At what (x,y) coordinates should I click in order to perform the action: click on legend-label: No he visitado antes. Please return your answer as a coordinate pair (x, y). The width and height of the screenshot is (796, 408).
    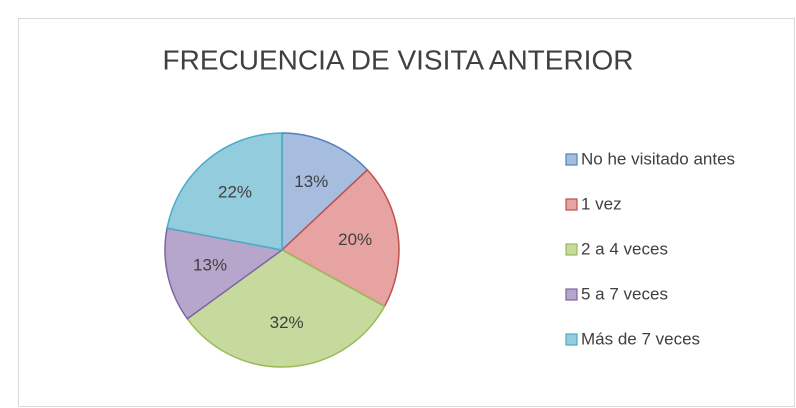
    Looking at the image, I should click on (658, 158).